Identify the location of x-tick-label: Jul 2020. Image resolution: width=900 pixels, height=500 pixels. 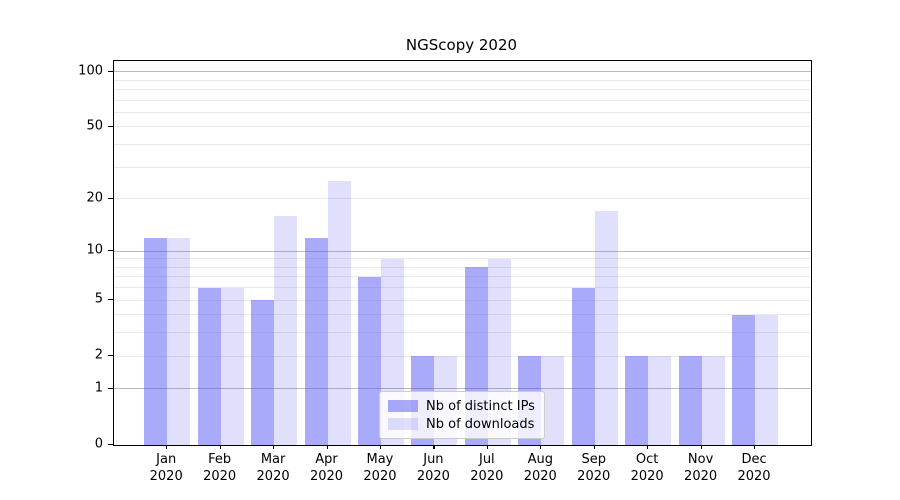
(487, 468).